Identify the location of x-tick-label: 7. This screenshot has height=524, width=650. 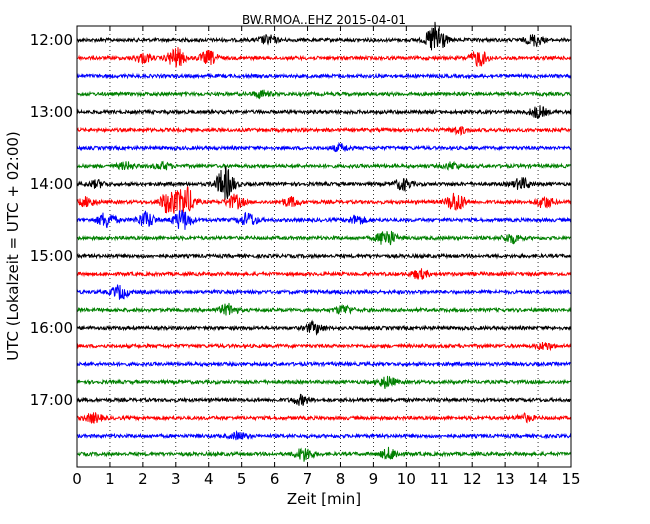
(308, 479).